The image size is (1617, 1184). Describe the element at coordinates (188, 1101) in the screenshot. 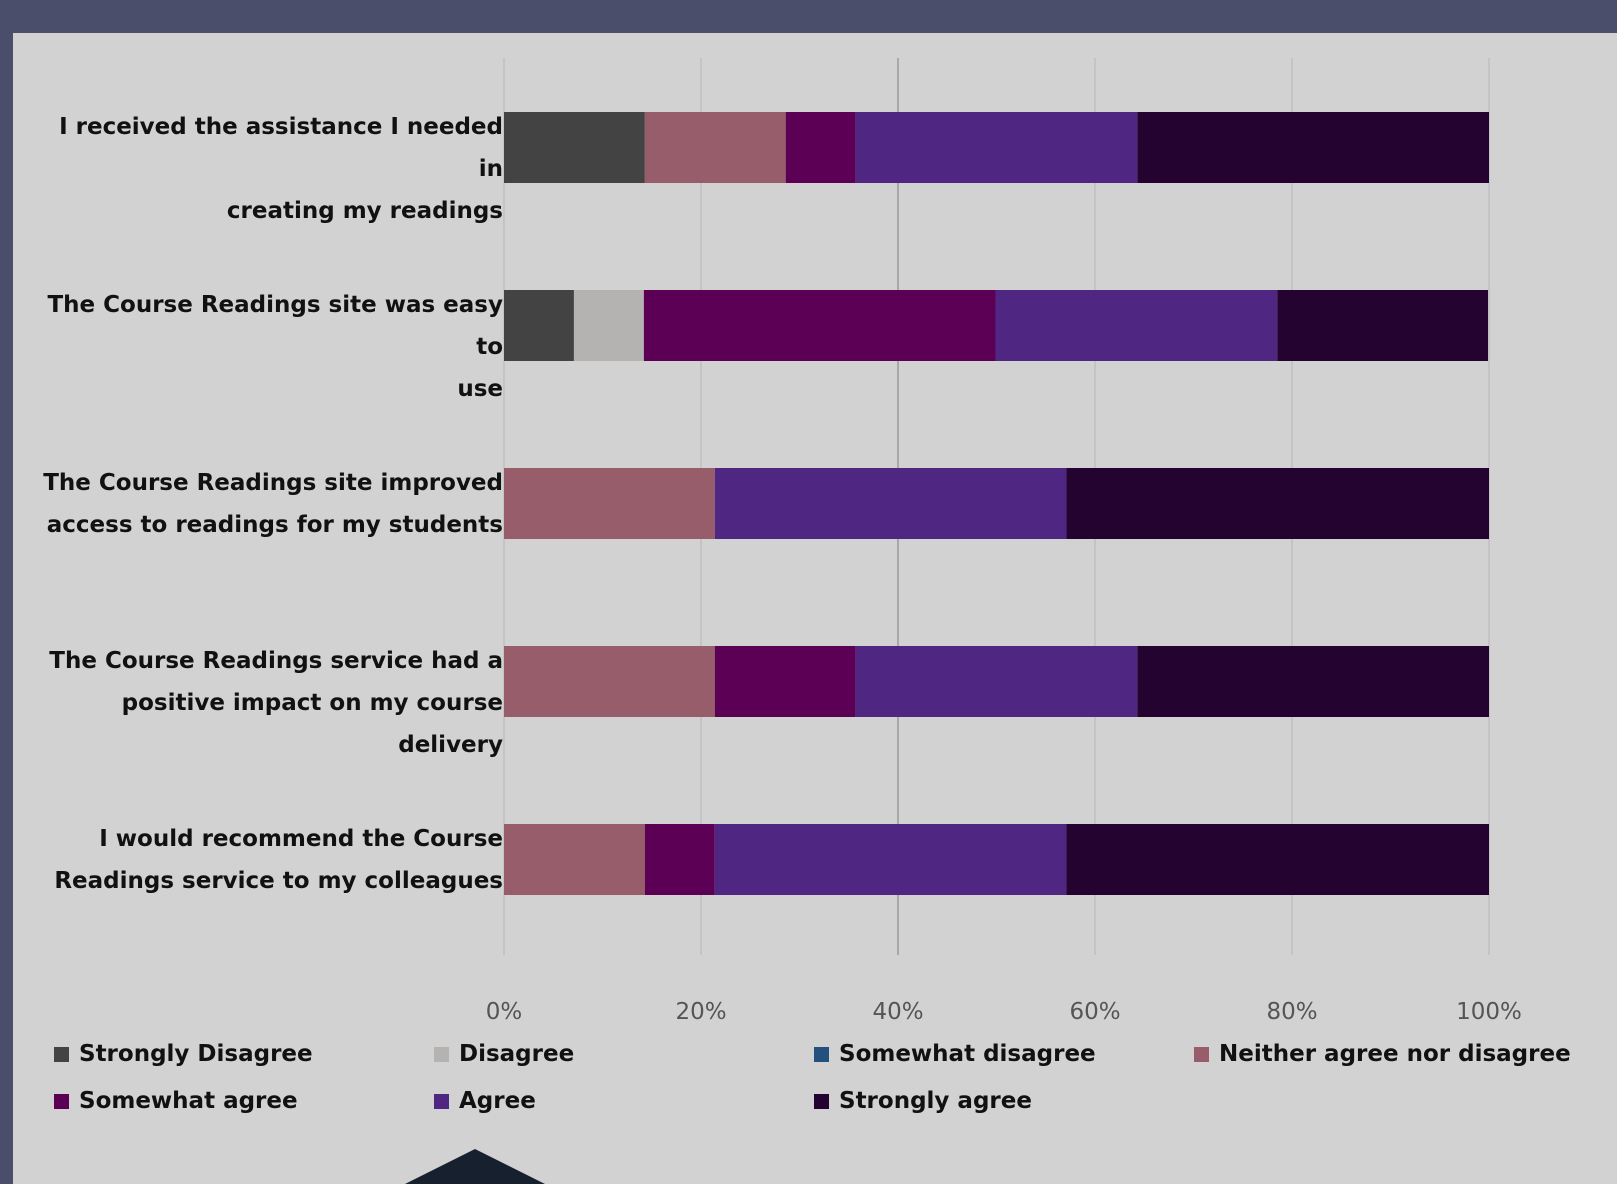

I see `legend-label: Somewhat agree` at that location.